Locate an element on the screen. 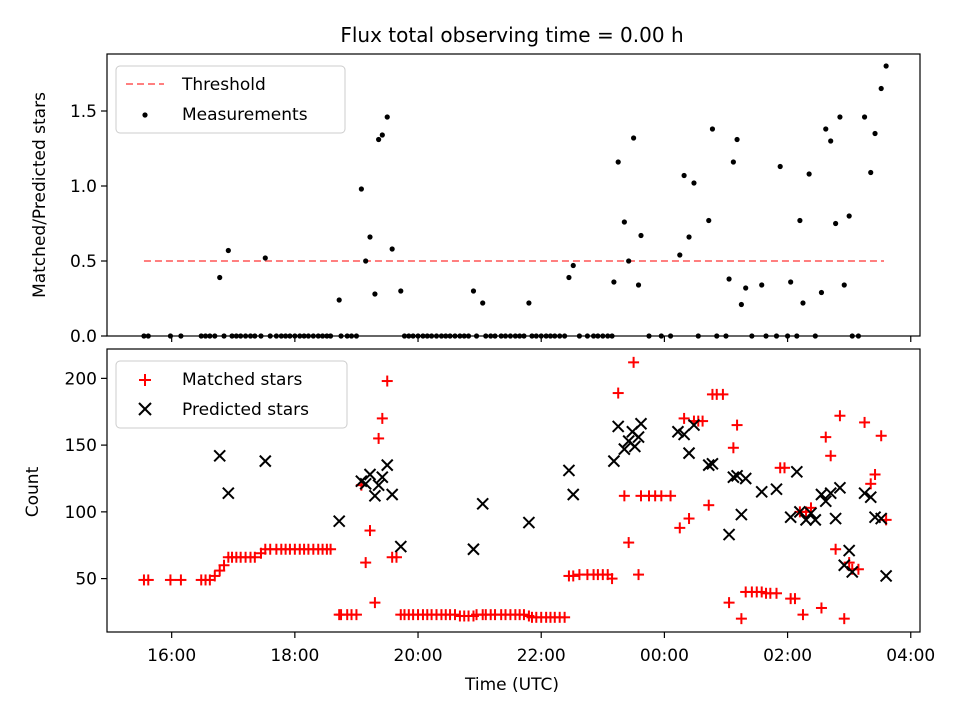  legend-matched-label: Matched stars is located at coordinates (242, 380).